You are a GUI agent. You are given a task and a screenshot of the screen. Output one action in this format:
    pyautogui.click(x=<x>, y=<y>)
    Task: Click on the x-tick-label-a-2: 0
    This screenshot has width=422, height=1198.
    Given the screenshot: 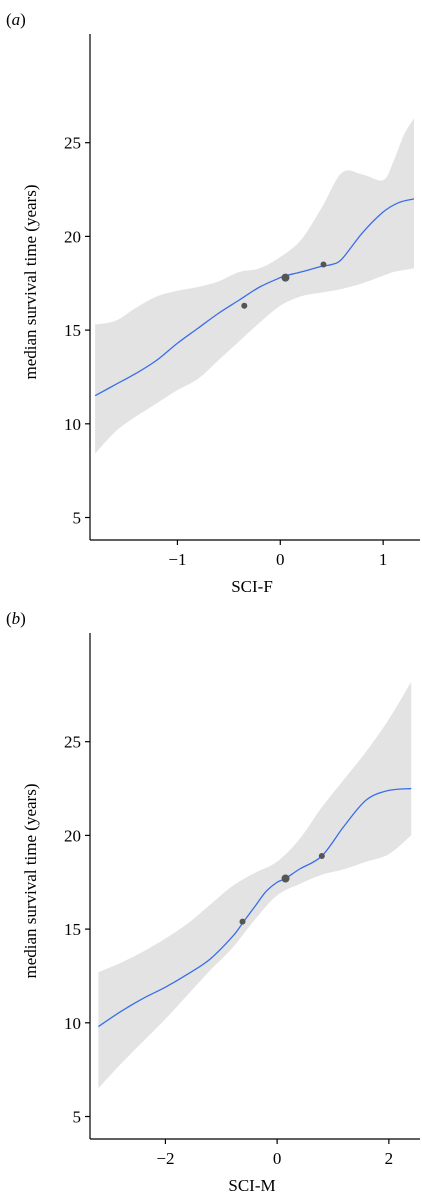 What is the action you would take?
    pyautogui.click(x=280, y=559)
    